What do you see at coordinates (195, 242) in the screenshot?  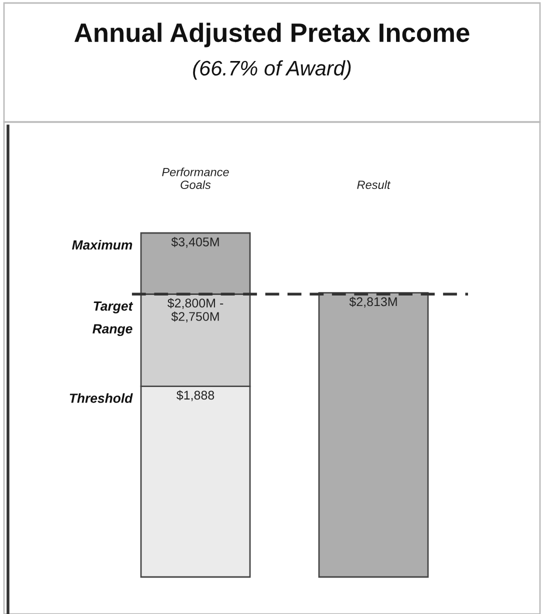 I see `annotation: $3,405M` at bounding box center [195, 242].